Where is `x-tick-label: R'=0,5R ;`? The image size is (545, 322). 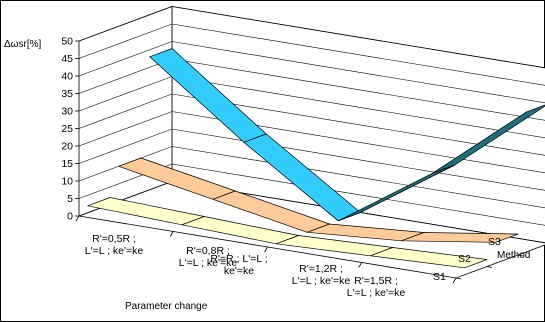
x-tick-label: R'=0,5R ; is located at coordinates (114, 239).